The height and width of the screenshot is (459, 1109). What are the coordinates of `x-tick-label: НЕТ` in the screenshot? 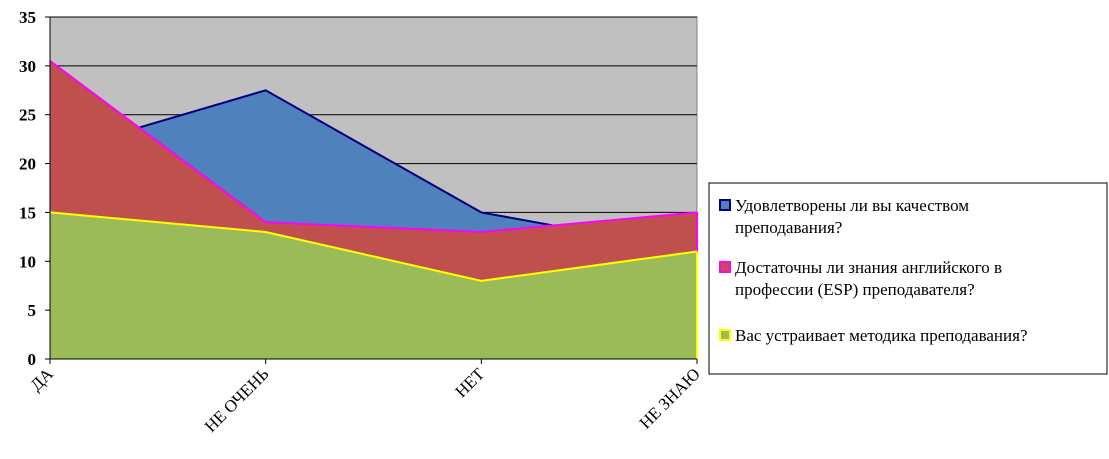 It's located at (469, 382).